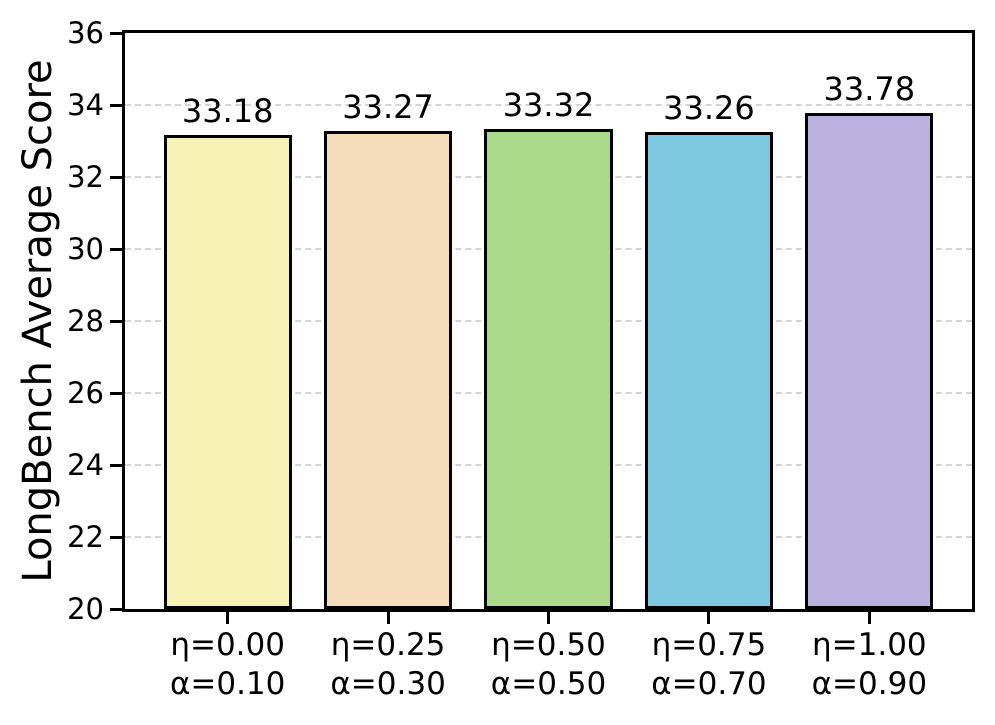 The image size is (995, 725). What do you see at coordinates (388, 665) in the screenshot?
I see `x-tick-label-1: η=0.25 α=0.30` at bounding box center [388, 665].